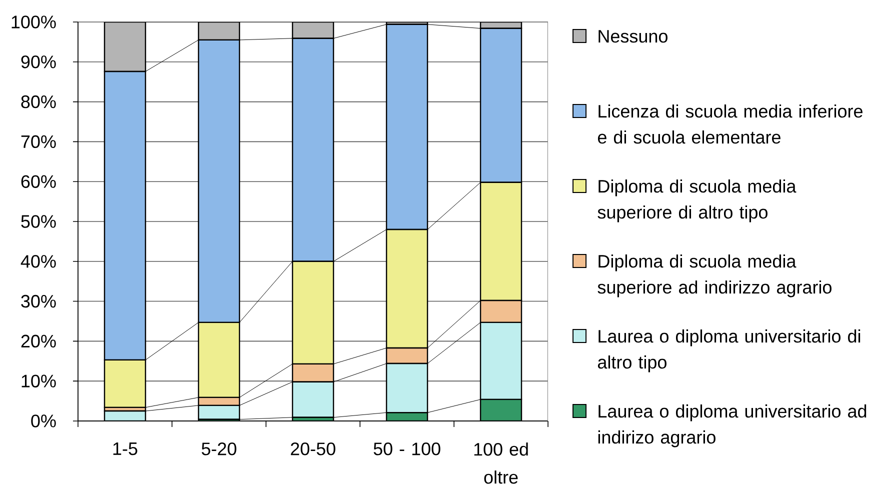  Describe the element at coordinates (38, 301) in the screenshot. I see `y-tick-label: 30%` at that location.